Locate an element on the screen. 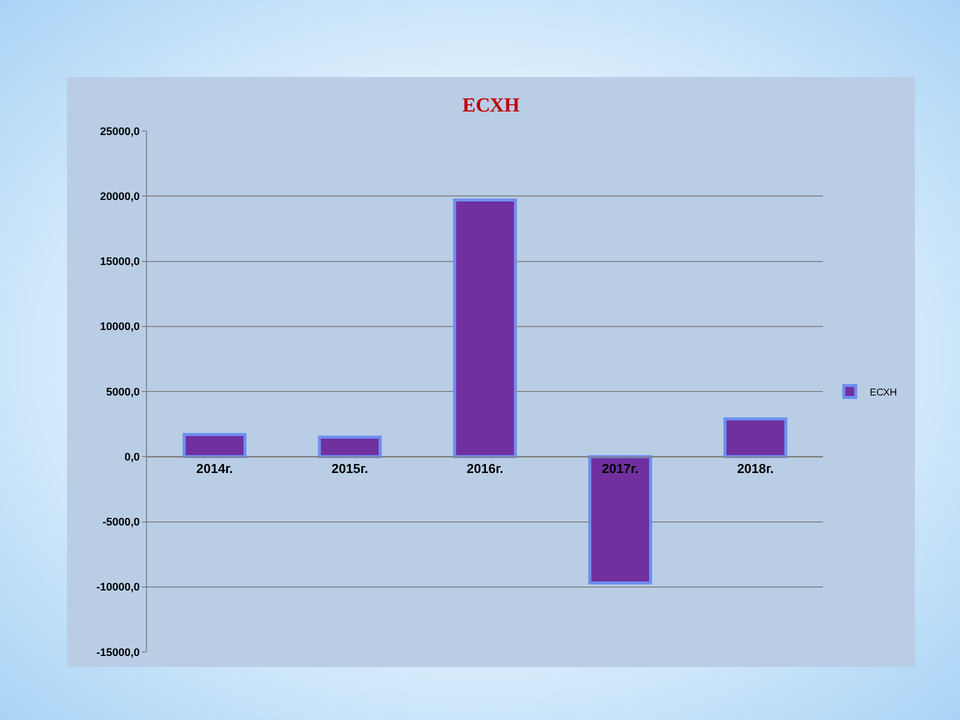  y-tick-label: 15000,0 is located at coordinates (120, 262).